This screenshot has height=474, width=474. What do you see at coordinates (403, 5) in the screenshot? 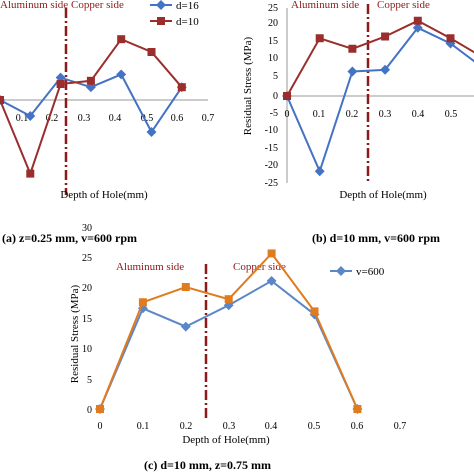
I see `panel-b-copper-label: Copper side` at bounding box center [403, 5].